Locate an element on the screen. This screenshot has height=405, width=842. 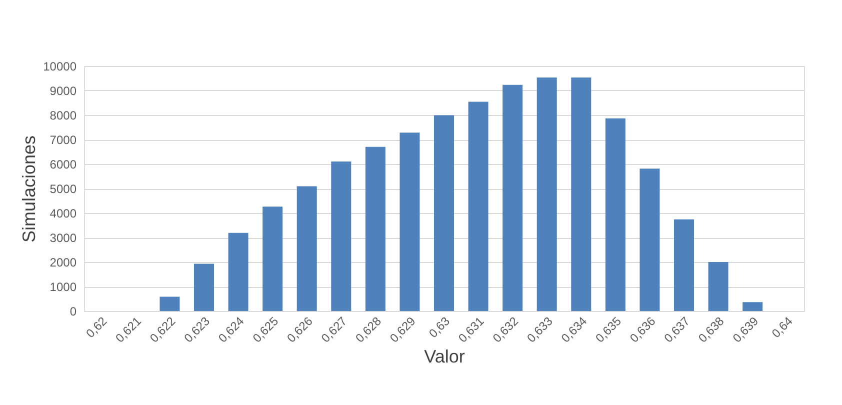
y-tick-label: 2000 is located at coordinates (63, 263).